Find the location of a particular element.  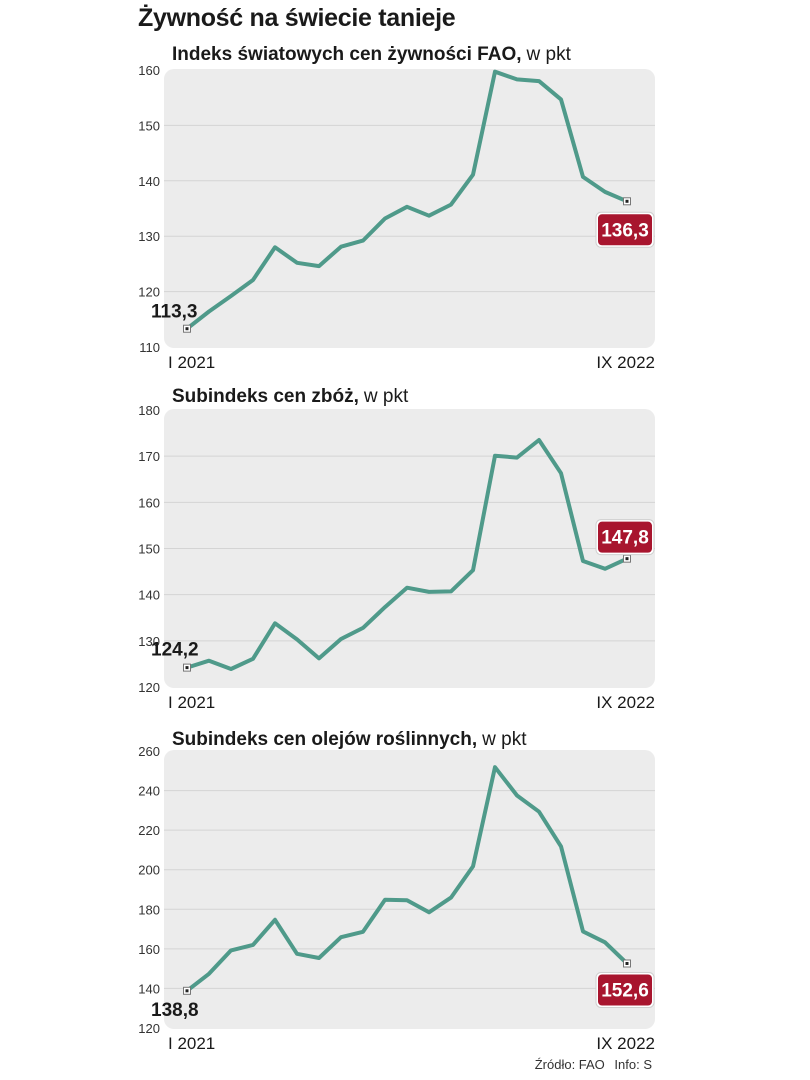

y-tick-label: 170 is located at coordinates (149, 456).